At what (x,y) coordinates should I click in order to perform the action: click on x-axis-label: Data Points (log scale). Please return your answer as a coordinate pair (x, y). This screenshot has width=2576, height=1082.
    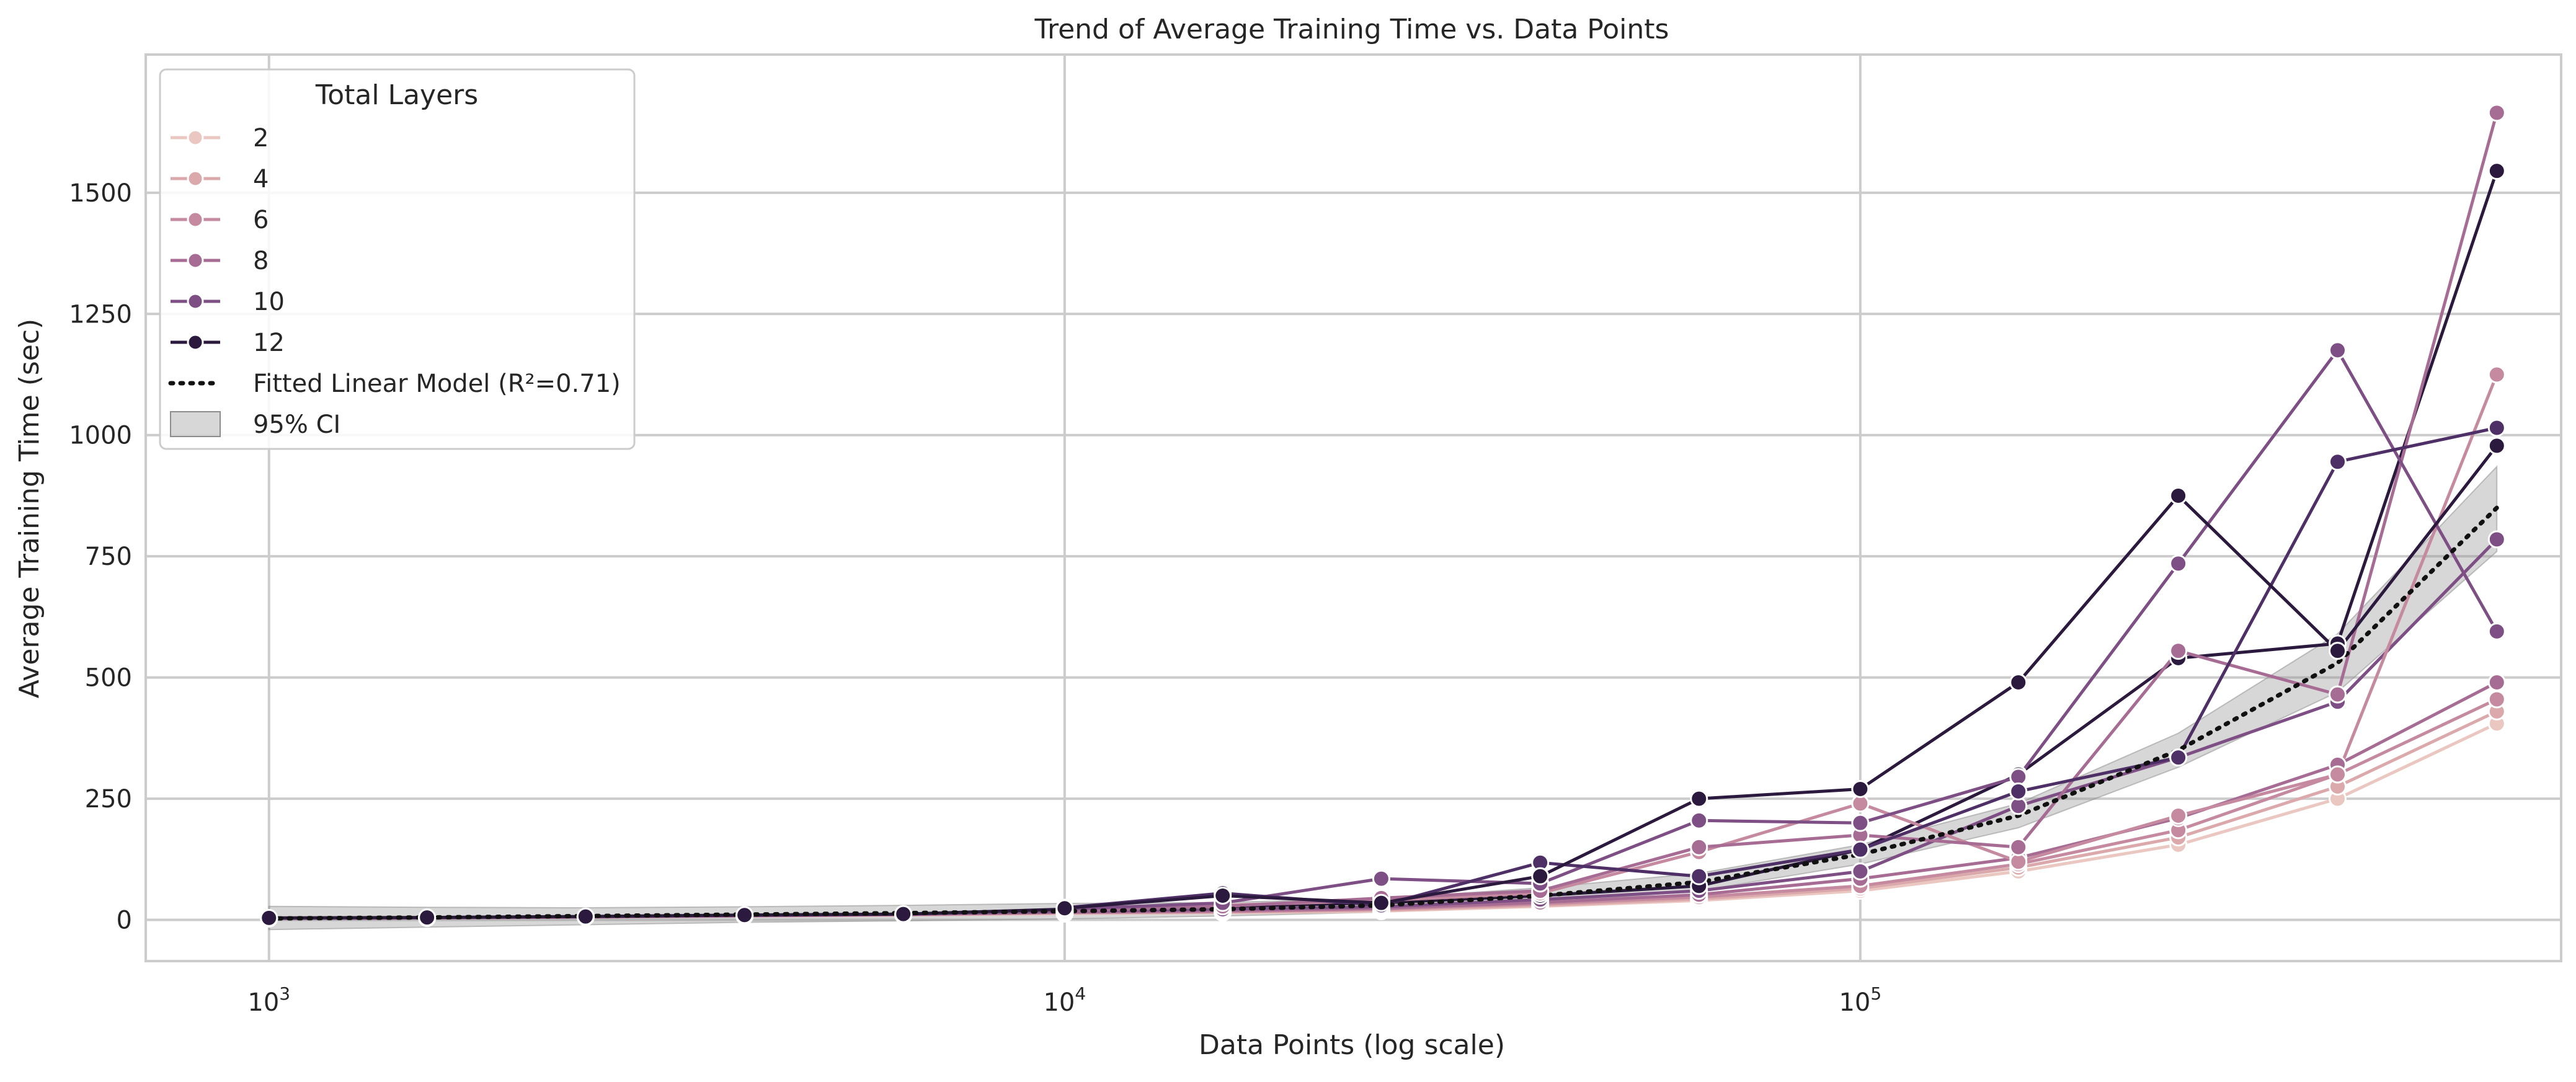
    Looking at the image, I should click on (1352, 1045).